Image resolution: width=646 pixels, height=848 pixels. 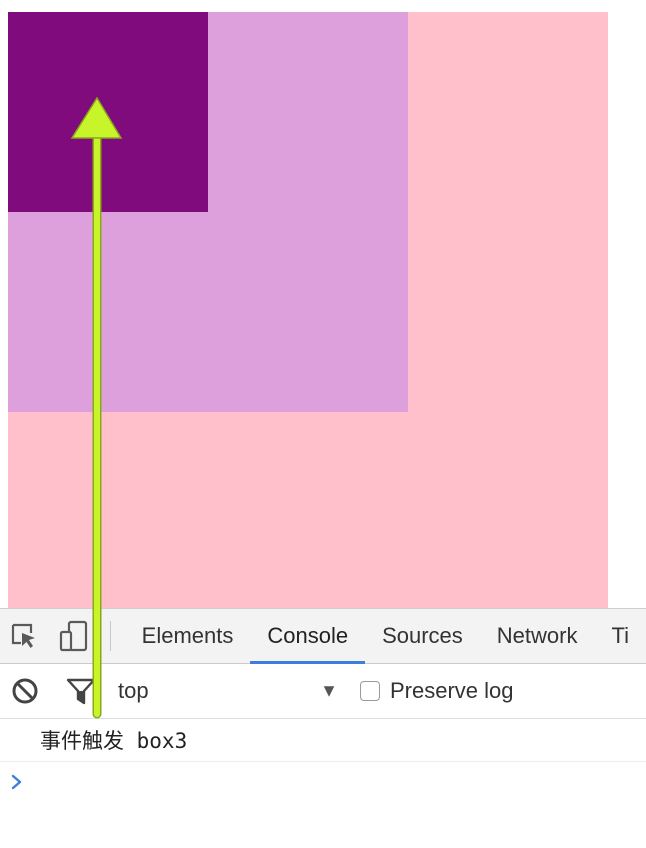 I want to click on preserve-log-toggle: Preserve log, so click(x=437, y=691).